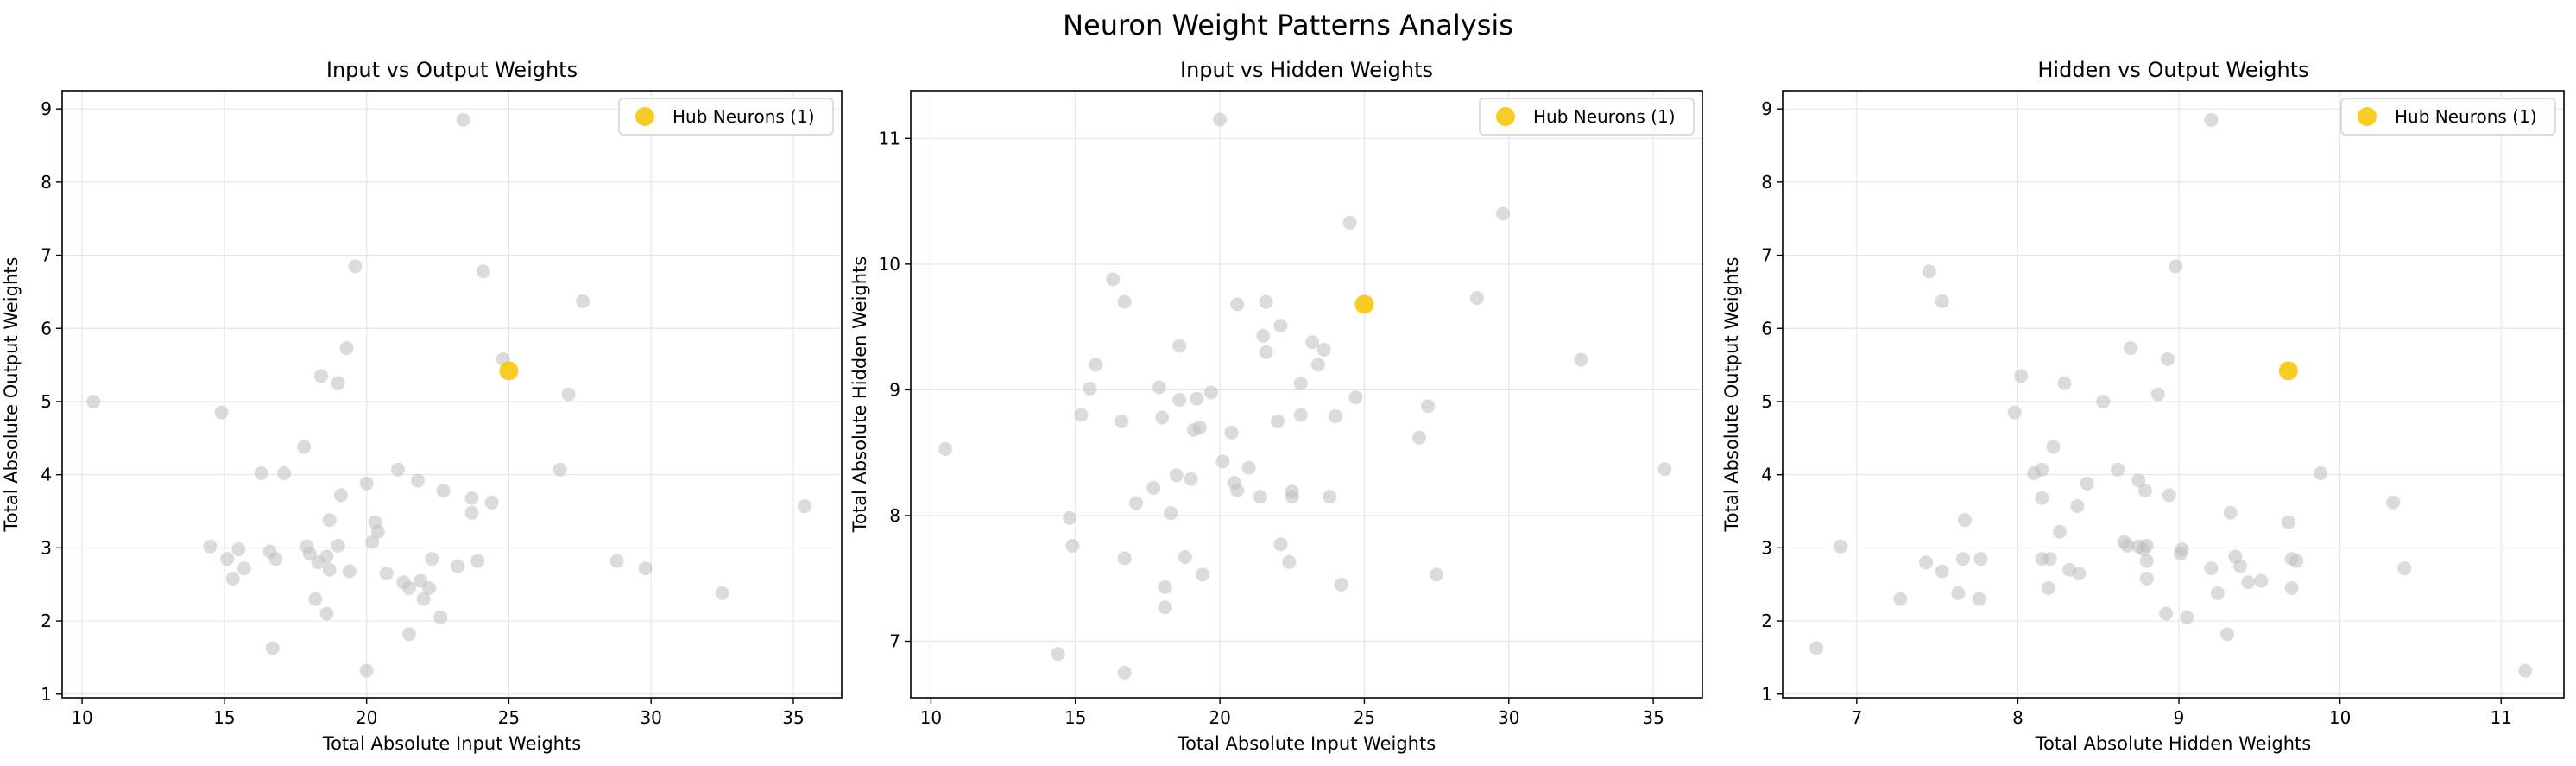 The height and width of the screenshot is (766, 2576). What do you see at coordinates (1075, 717) in the screenshot?
I see `x-tick-label: 15` at bounding box center [1075, 717].